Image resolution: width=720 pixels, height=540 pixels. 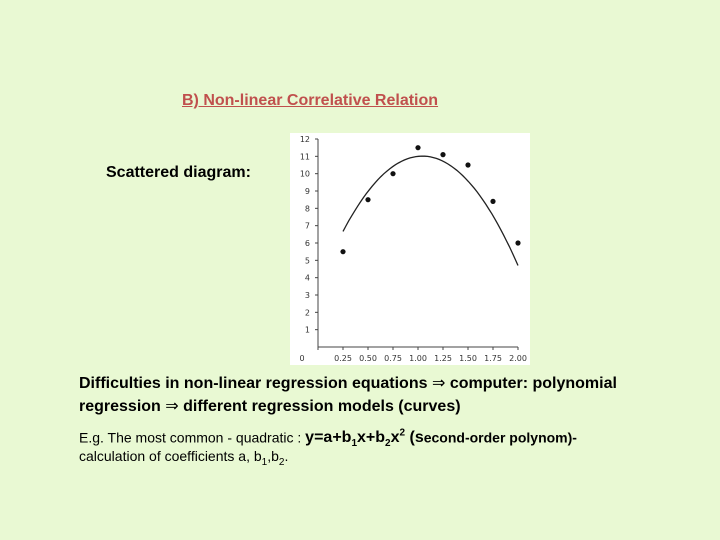 What do you see at coordinates (395, 438) in the screenshot?
I see `formula-part-x2: x` at bounding box center [395, 438].